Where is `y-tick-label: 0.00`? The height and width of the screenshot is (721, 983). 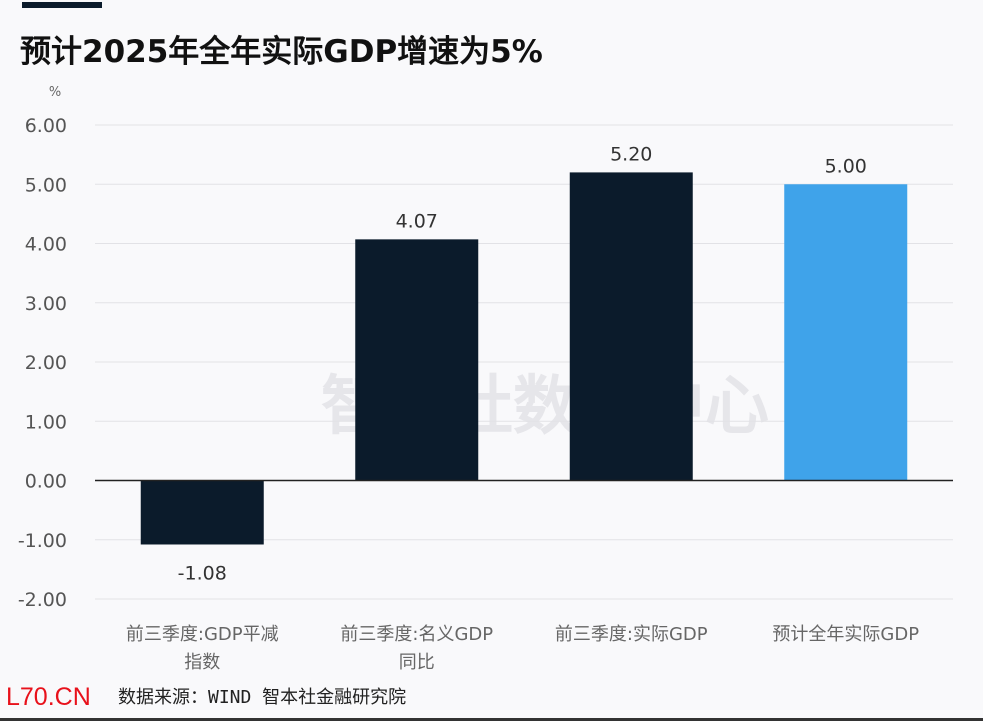
y-tick-label: 0.00 is located at coordinates (46, 482).